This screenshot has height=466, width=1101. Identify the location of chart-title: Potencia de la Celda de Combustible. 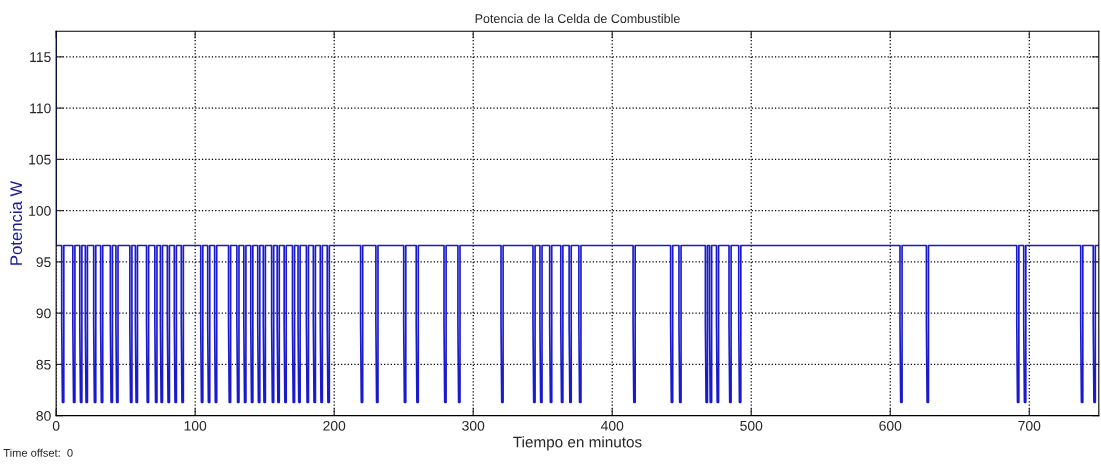
(577, 18).